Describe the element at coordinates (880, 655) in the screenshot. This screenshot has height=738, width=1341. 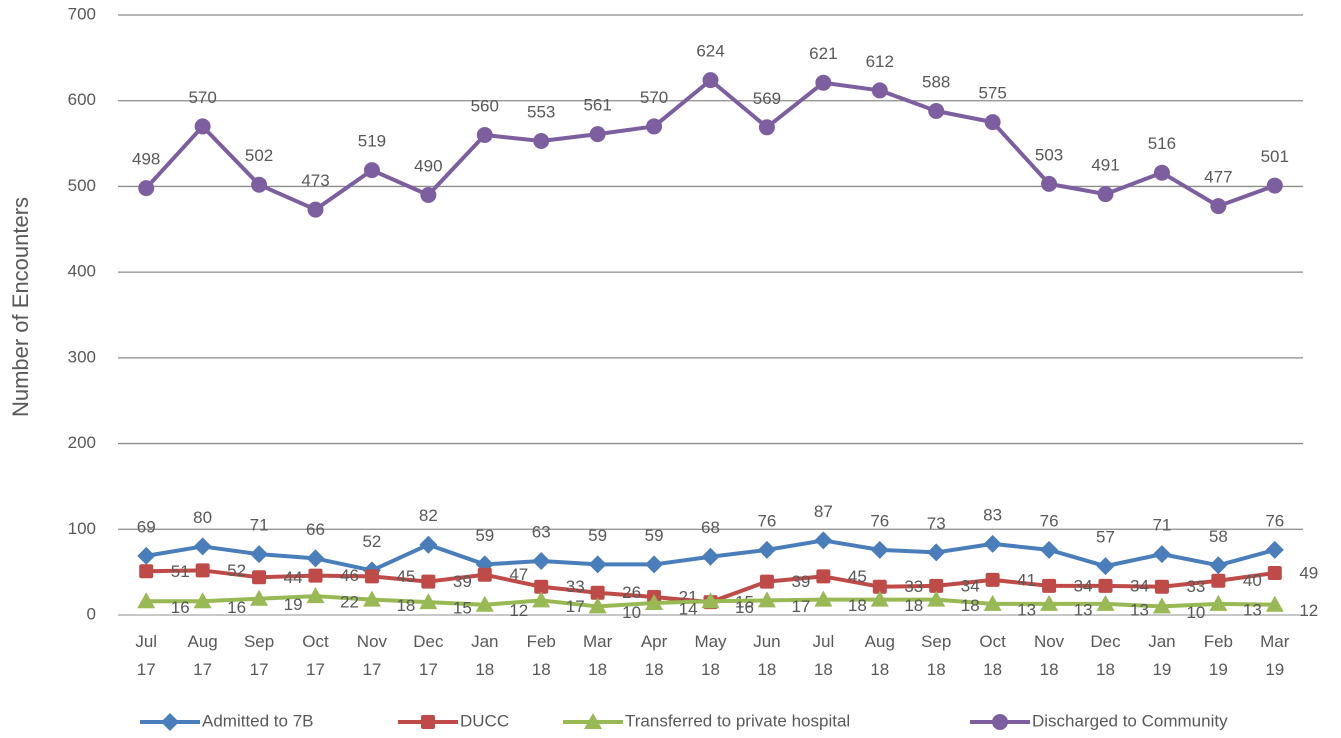
I see `x-tick-label: Aug 18` at that location.